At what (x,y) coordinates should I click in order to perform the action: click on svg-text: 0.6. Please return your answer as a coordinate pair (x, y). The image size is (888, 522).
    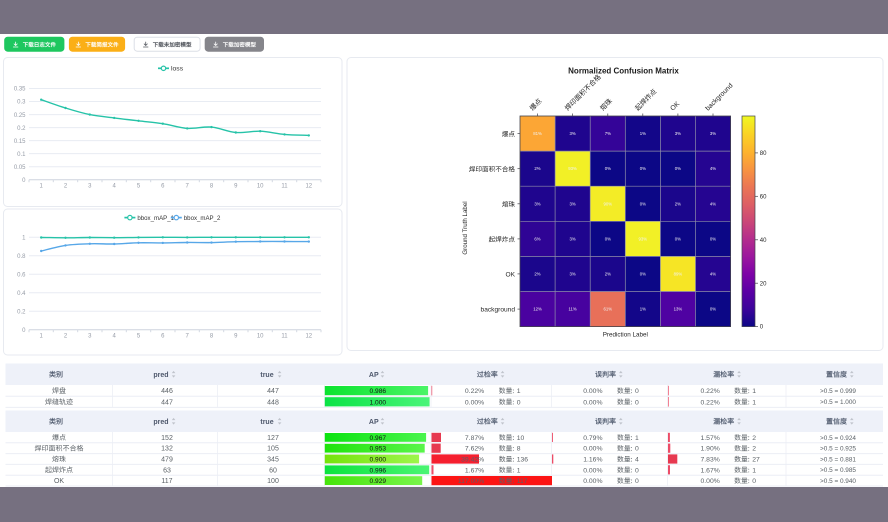
    Looking at the image, I should click on (21, 276).